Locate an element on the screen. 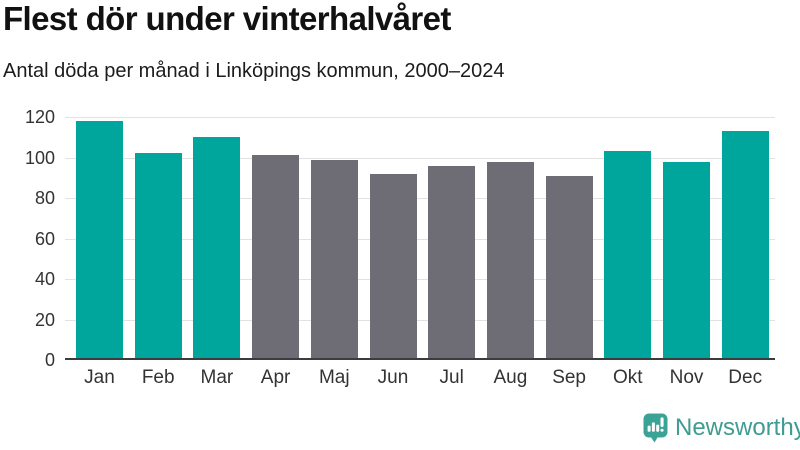 Image resolution: width=800 pixels, height=450 pixels. bar-jan is located at coordinates (99, 240).